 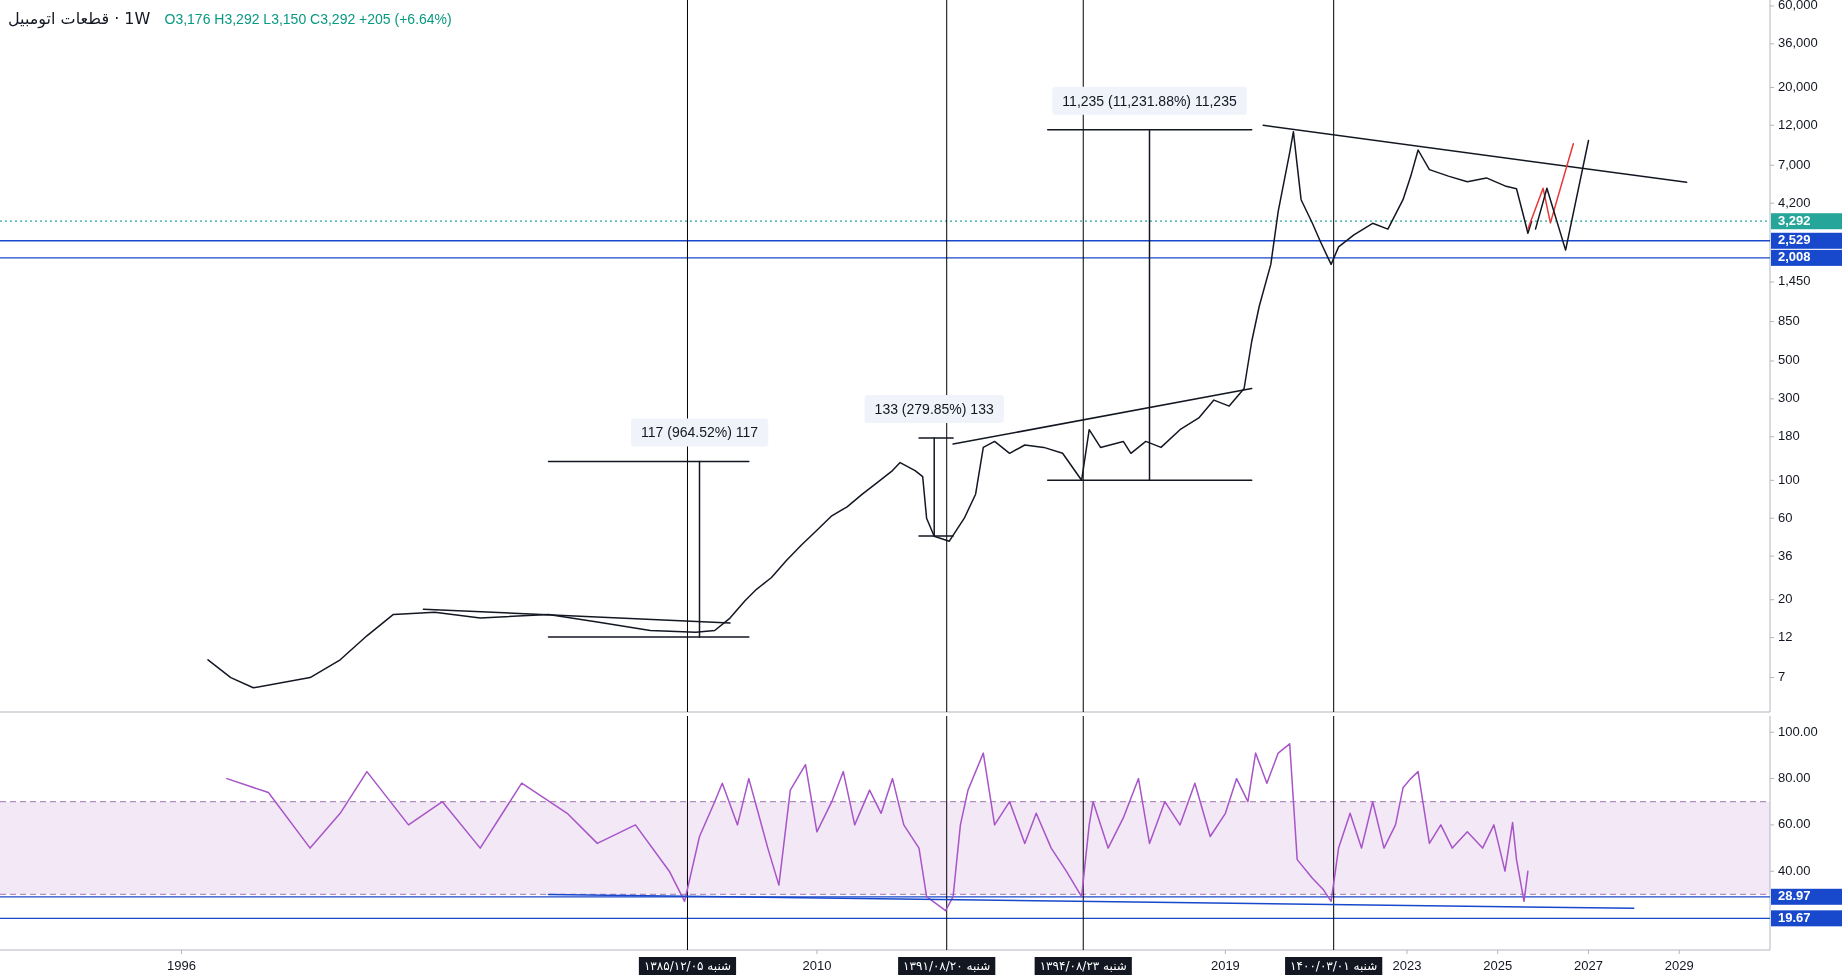 What do you see at coordinates (934, 409) in the screenshot?
I see `annotation: 133 (279.85%) 133` at bounding box center [934, 409].